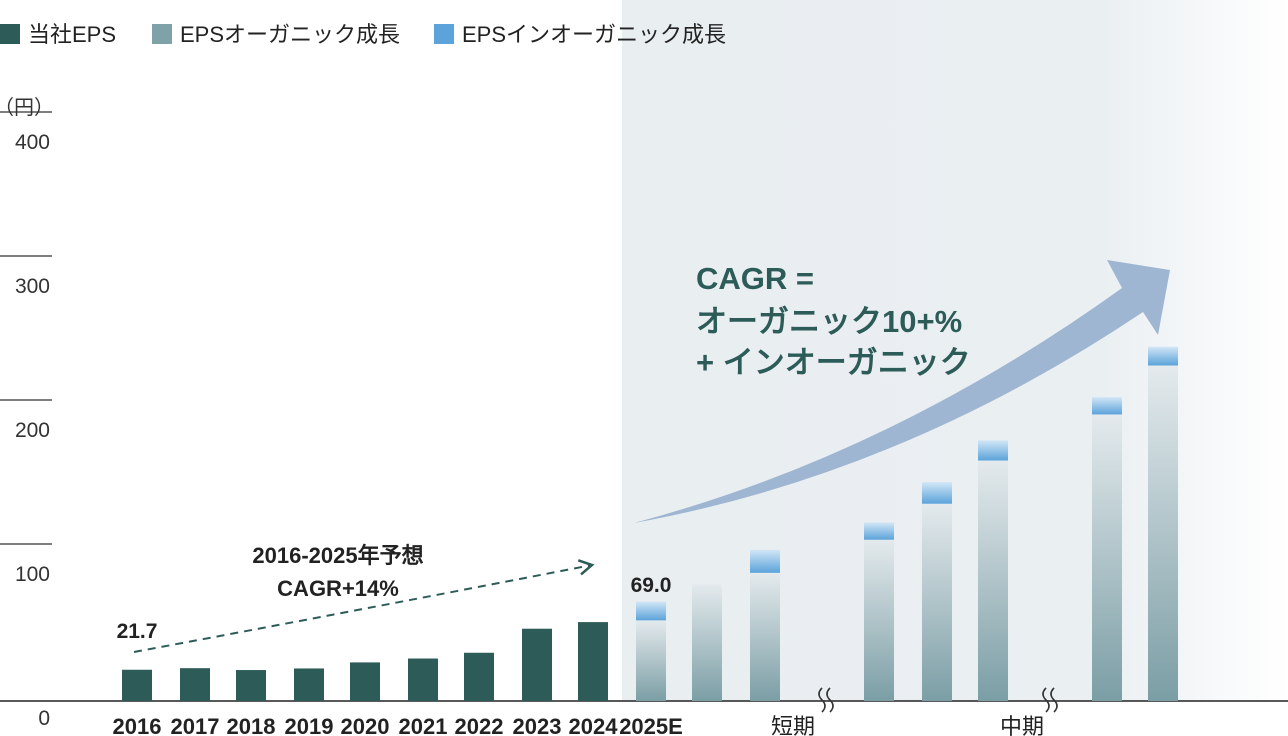  I want to click on x-label-6: 2022, so click(479, 725).